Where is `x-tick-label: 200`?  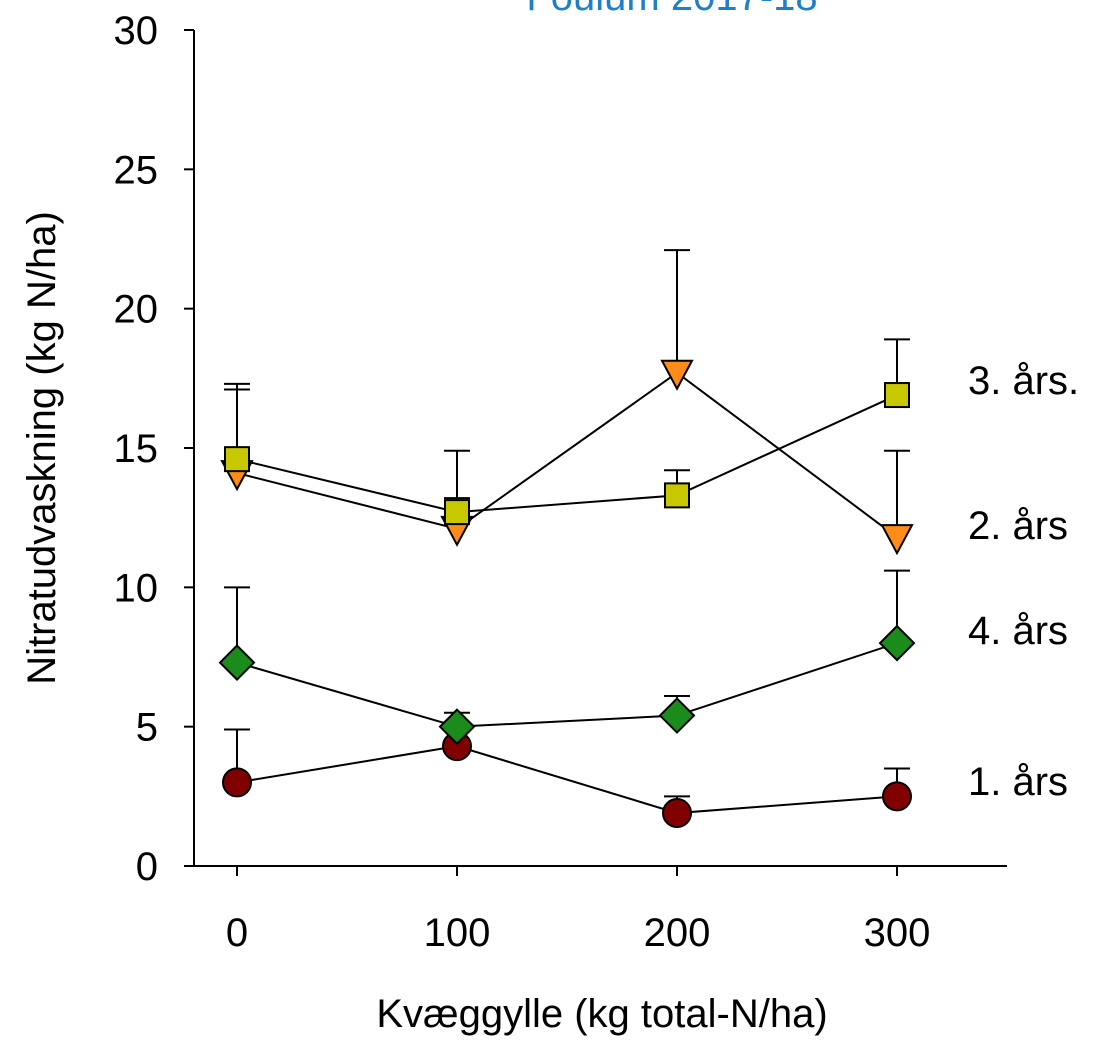 x-tick-label: 200 is located at coordinates (677, 933).